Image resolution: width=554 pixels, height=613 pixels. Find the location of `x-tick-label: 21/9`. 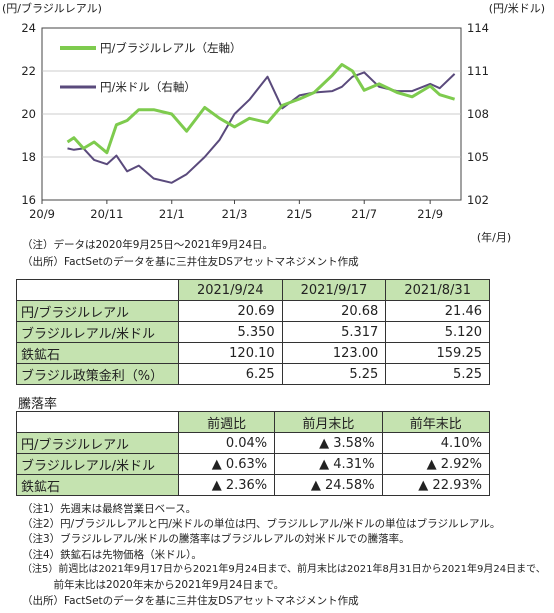

x-tick-label: 21/9 is located at coordinates (430, 214).